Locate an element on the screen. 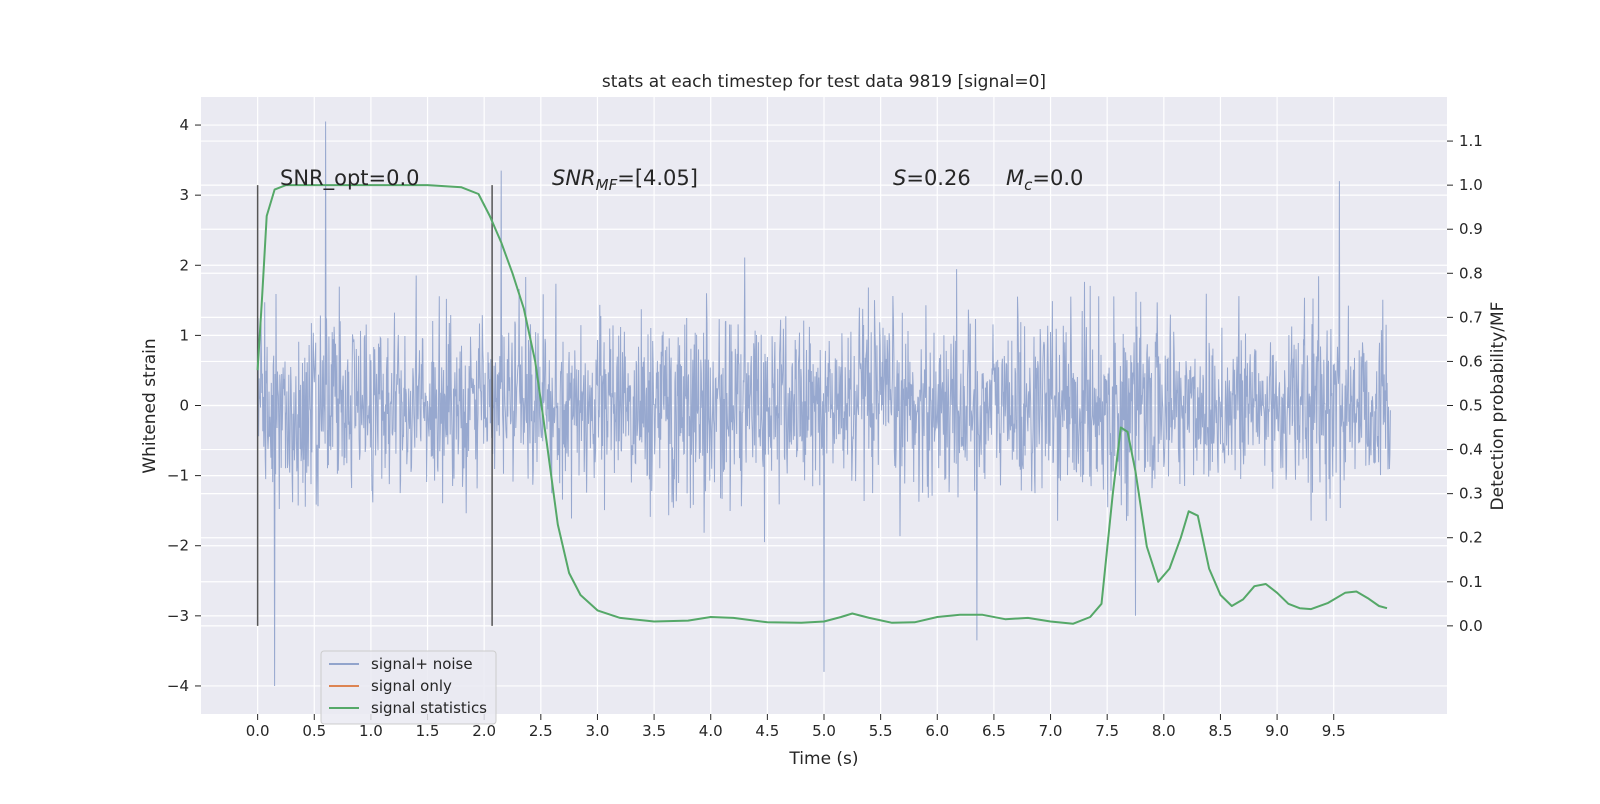  annotation-mc-sub: c is located at coordinates (1028, 185).